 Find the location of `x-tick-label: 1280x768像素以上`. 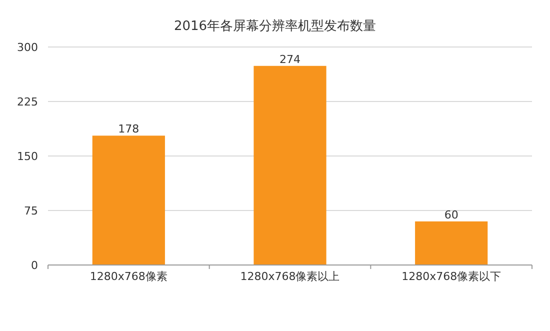

x-tick-label: 1280x768像素以上 is located at coordinates (290, 276).